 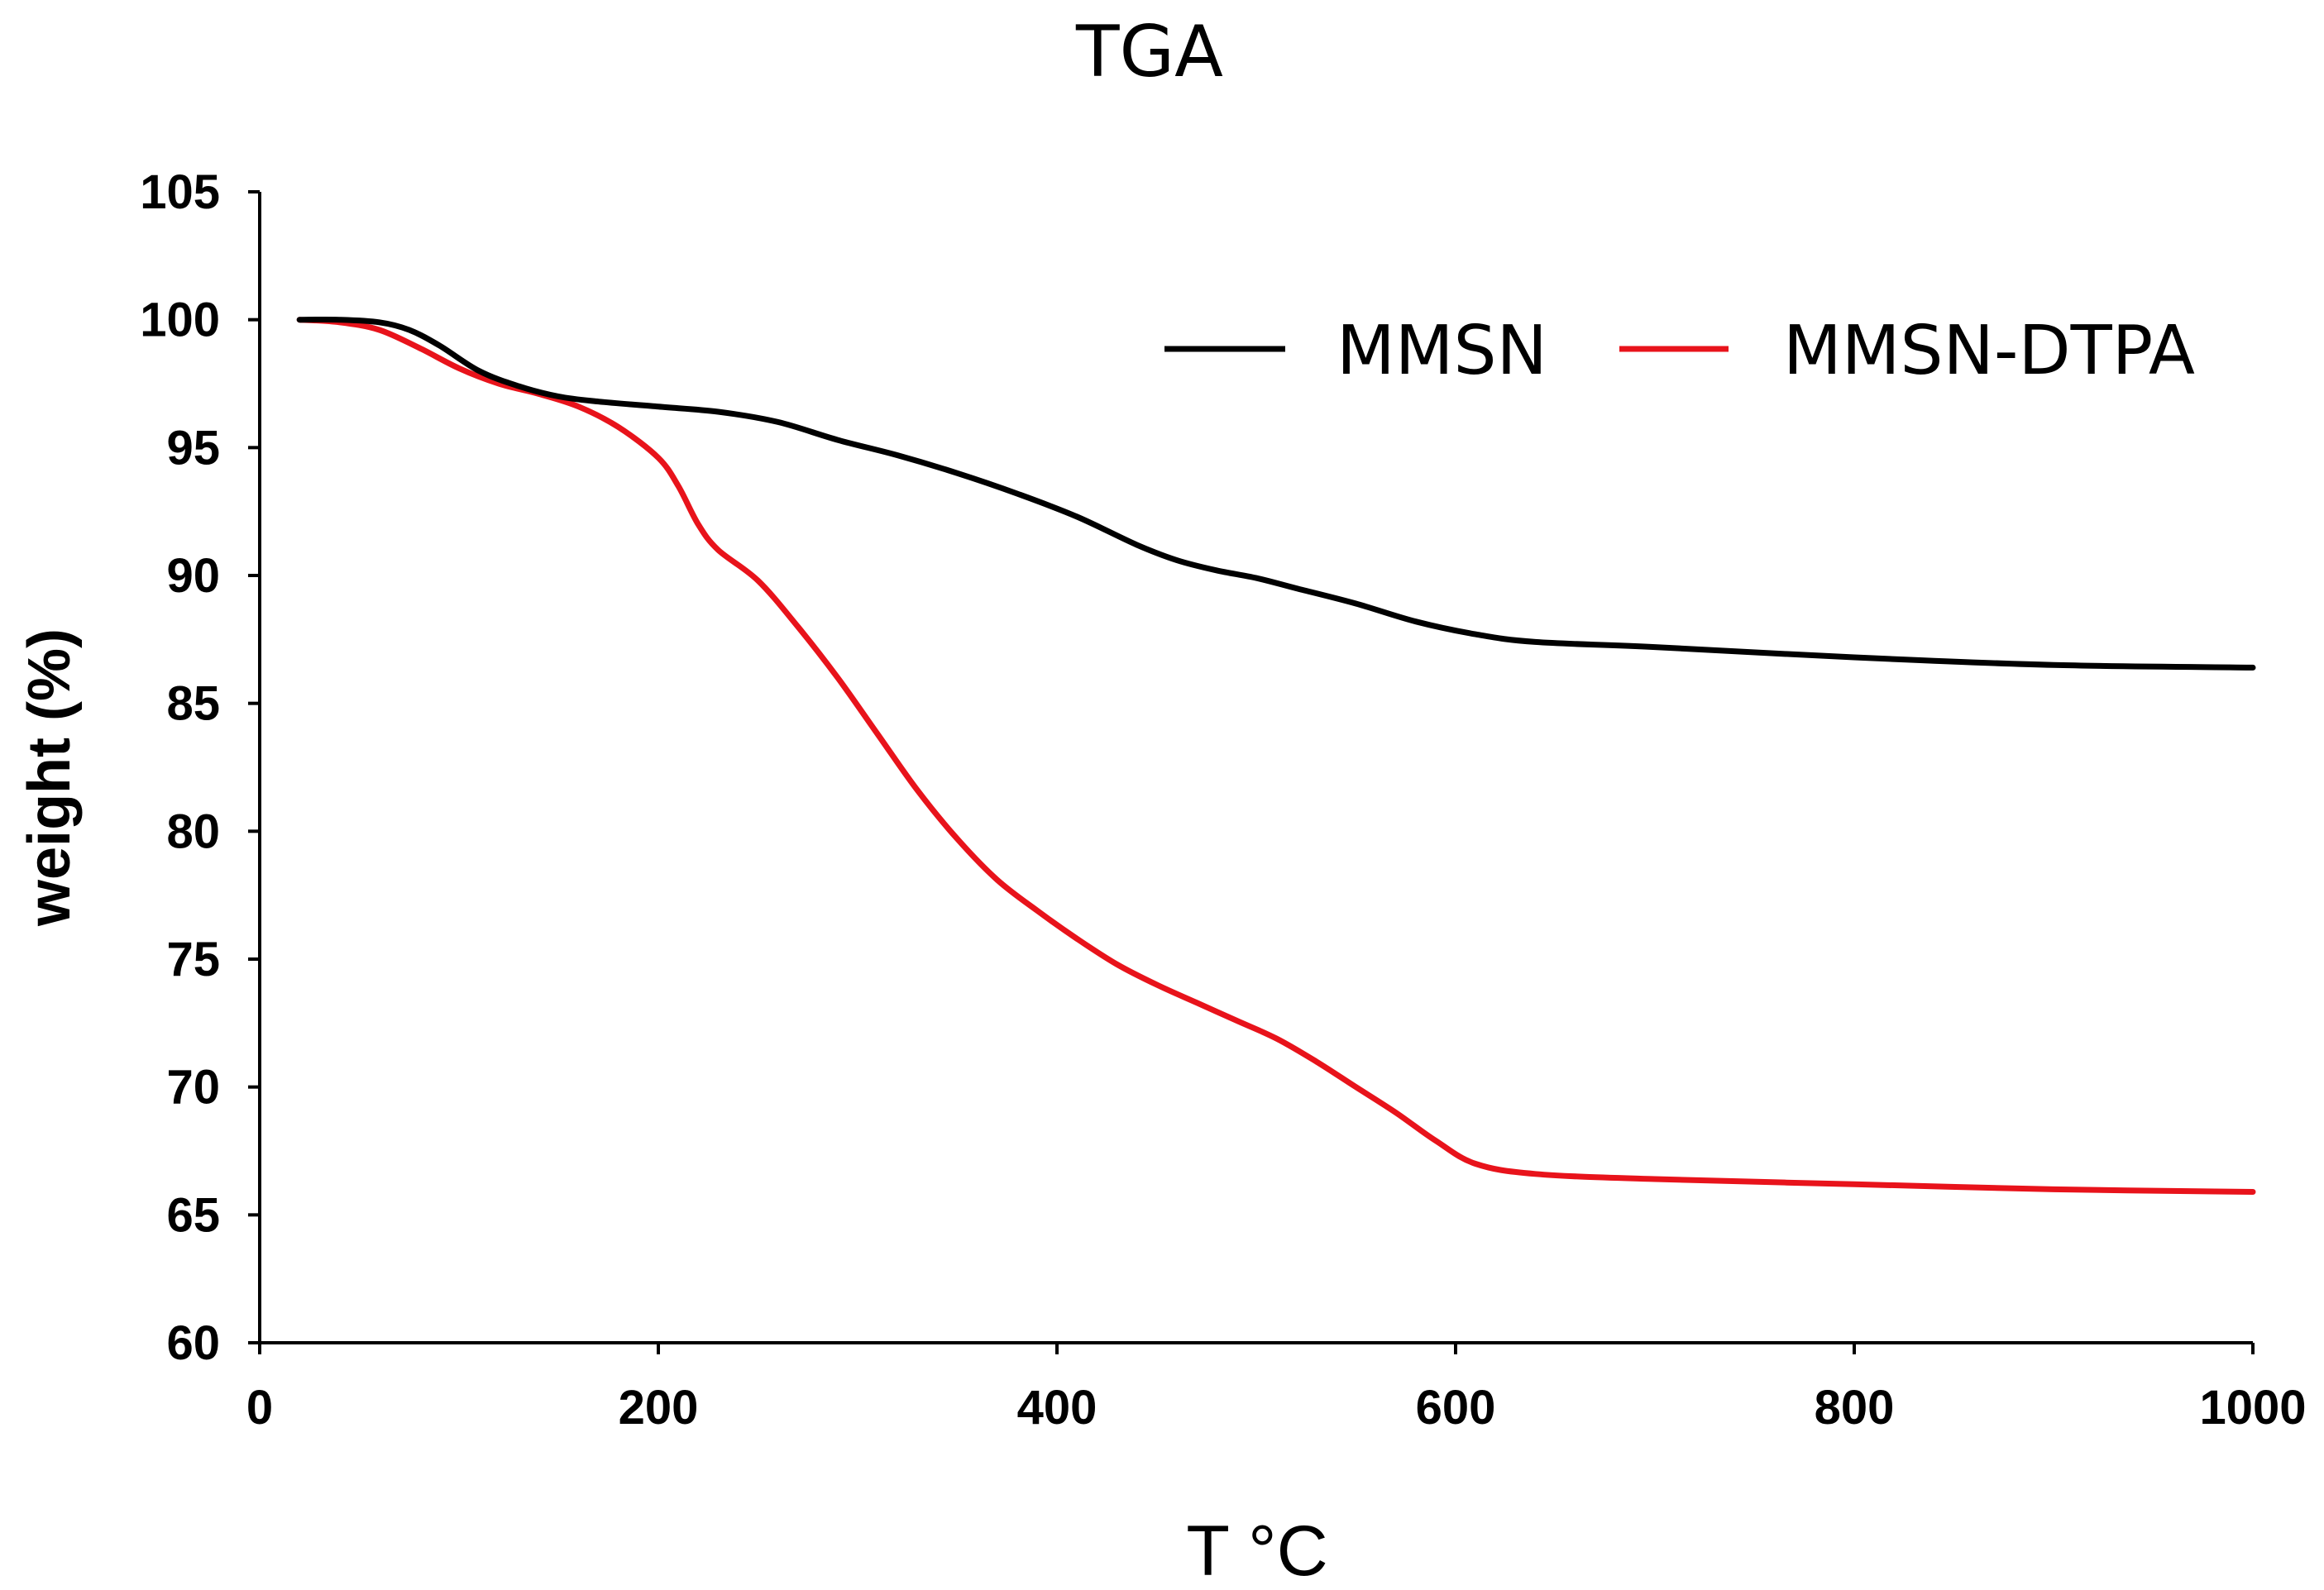 I want to click on legend-label-mmsn: MMSN, so click(x=1442, y=351).